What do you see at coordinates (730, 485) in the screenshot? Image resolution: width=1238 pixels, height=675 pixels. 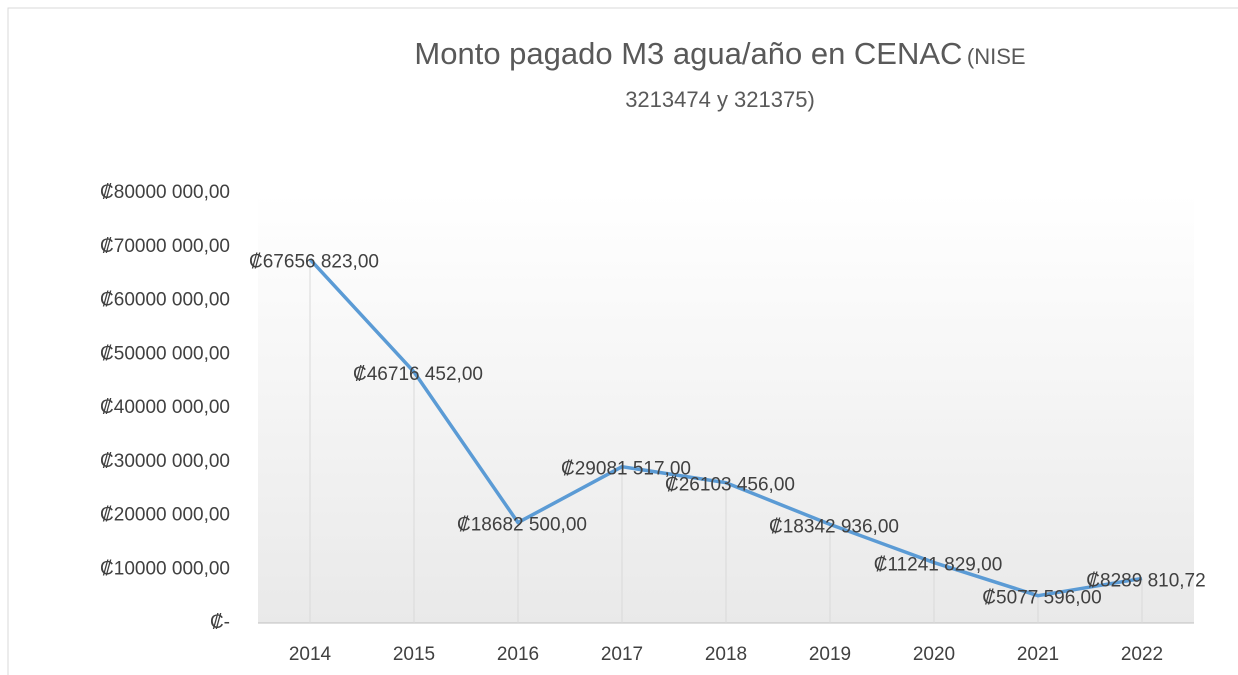 I see `data-label: ₡26103 456,00` at bounding box center [730, 485].